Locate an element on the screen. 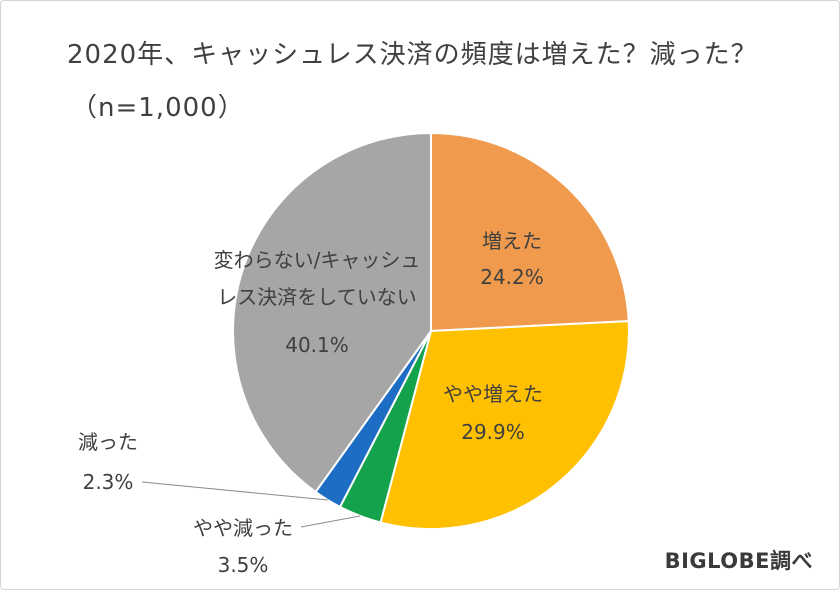 The height and width of the screenshot is (590, 840). slice-label-1: やや増えた is located at coordinates (493, 394).